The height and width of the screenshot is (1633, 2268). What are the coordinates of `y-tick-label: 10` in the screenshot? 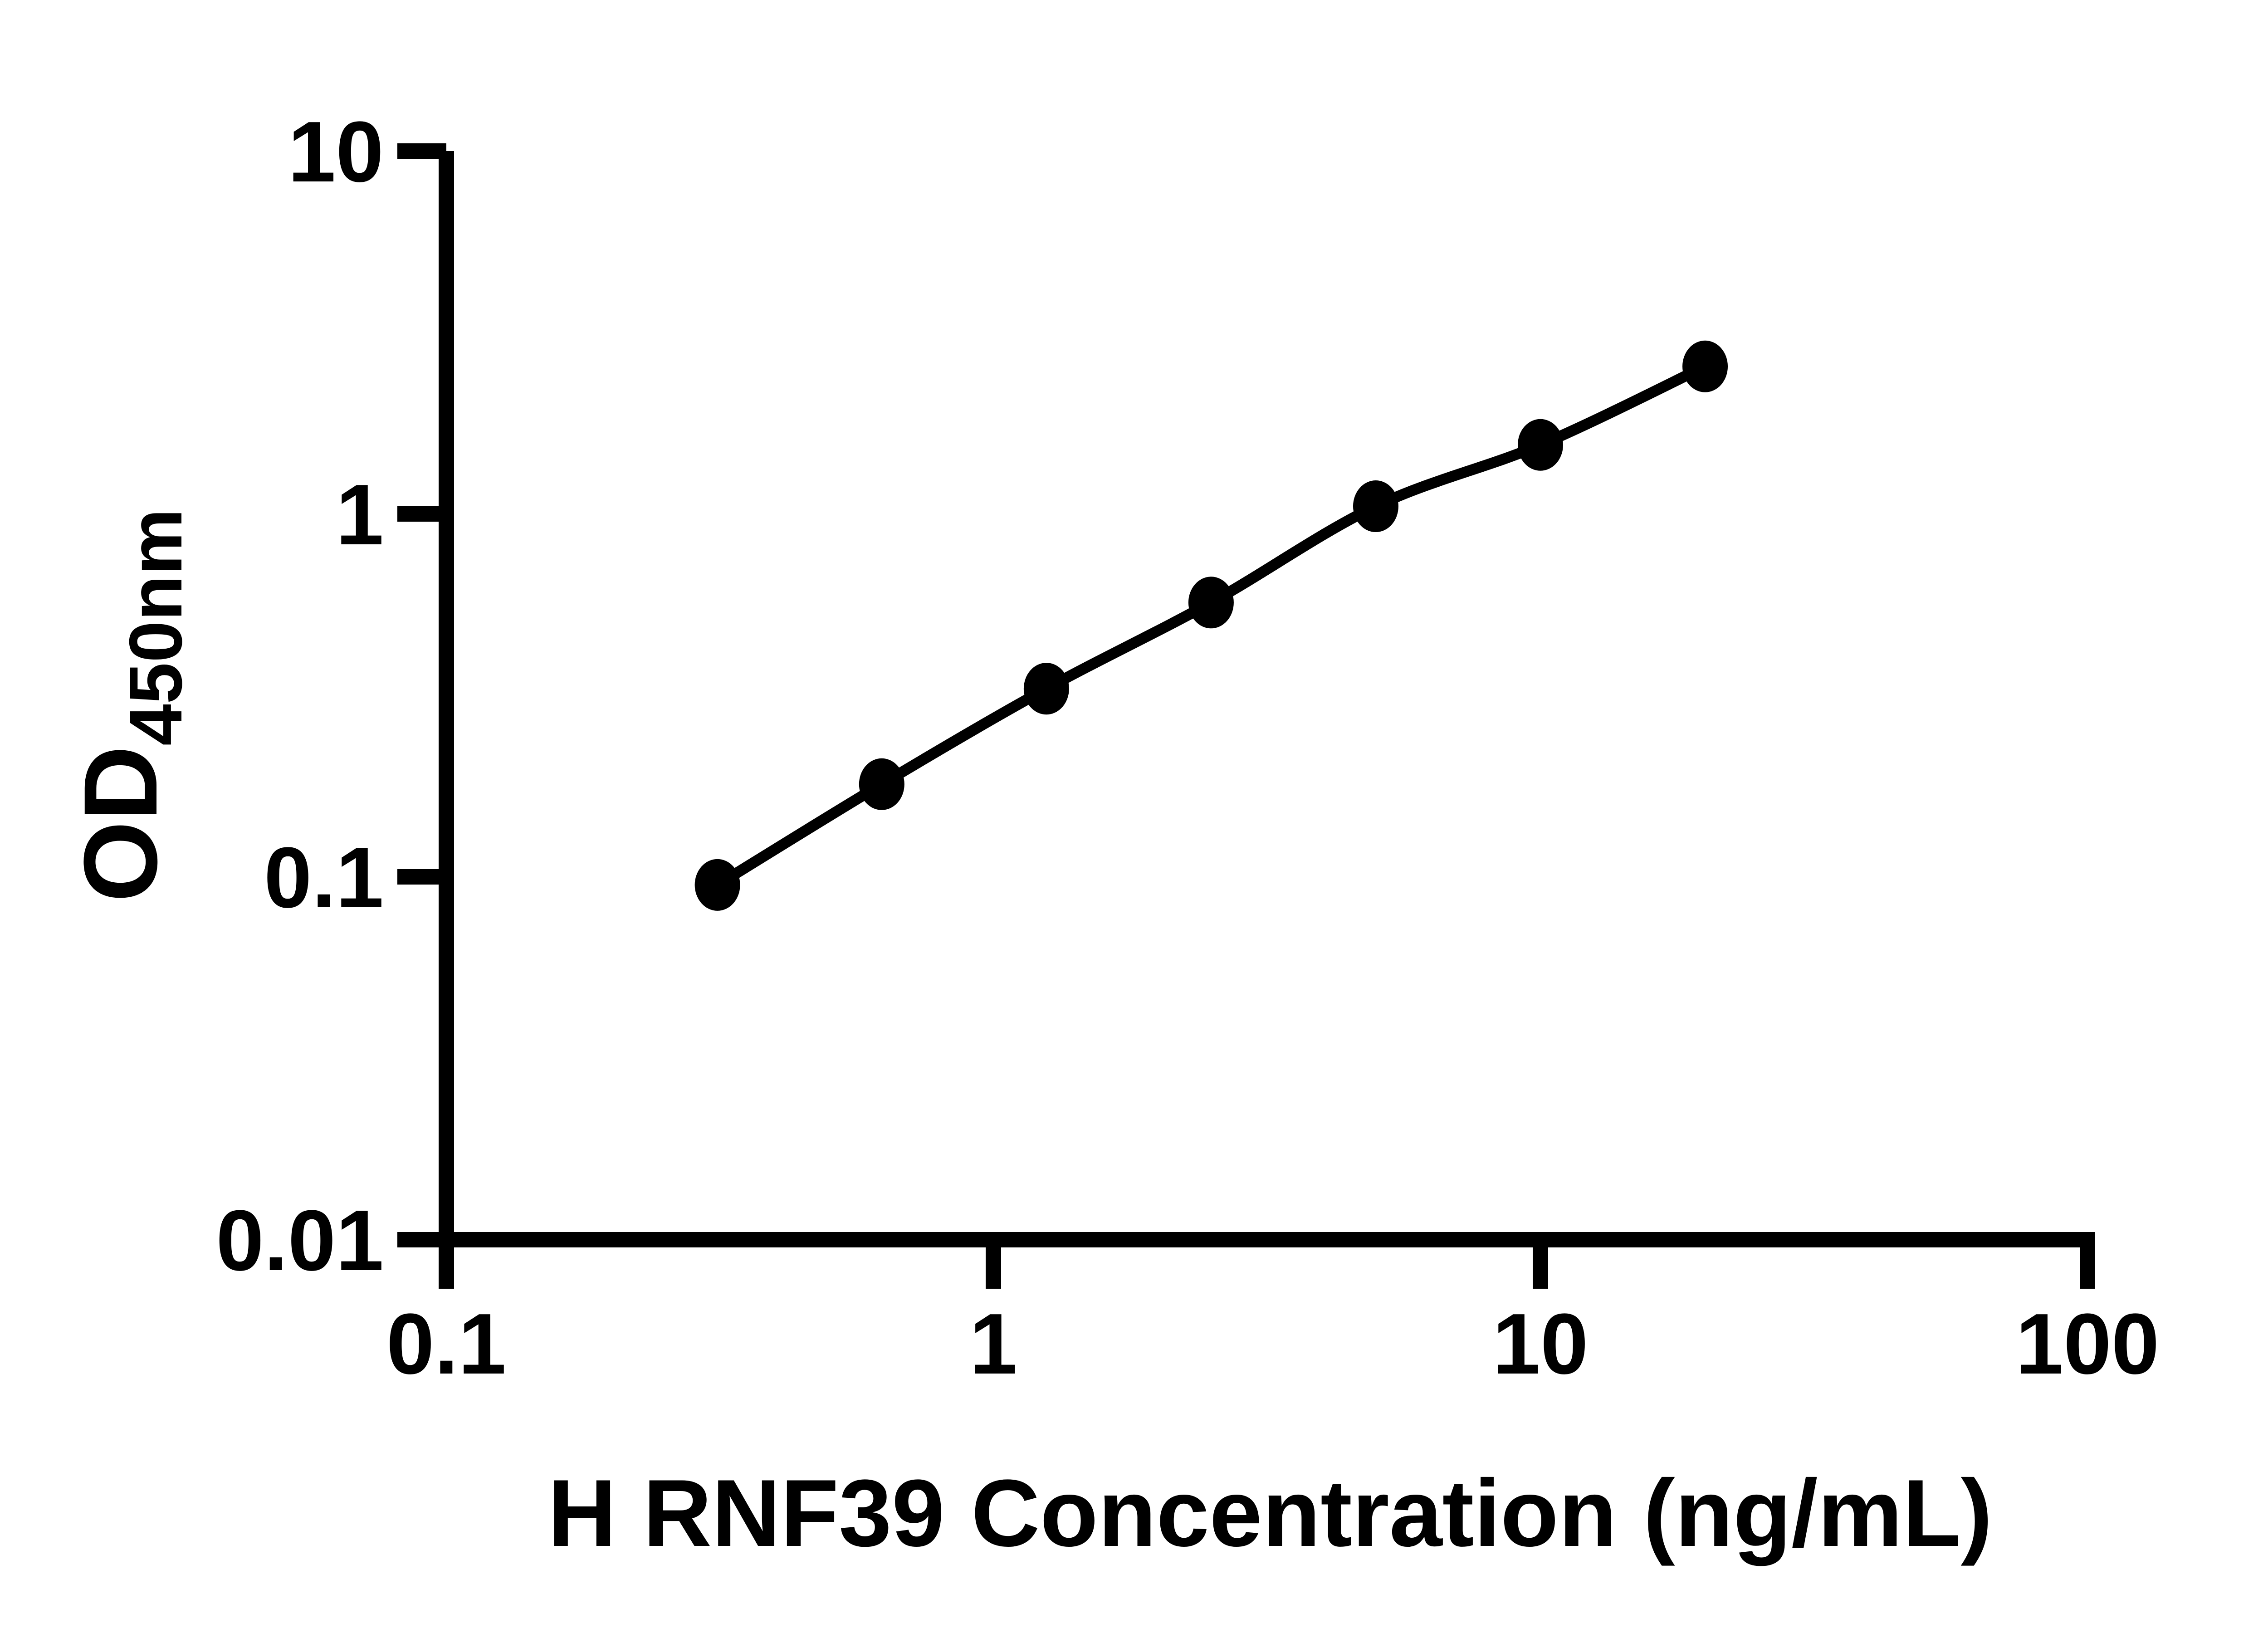 It's located at (336, 152).